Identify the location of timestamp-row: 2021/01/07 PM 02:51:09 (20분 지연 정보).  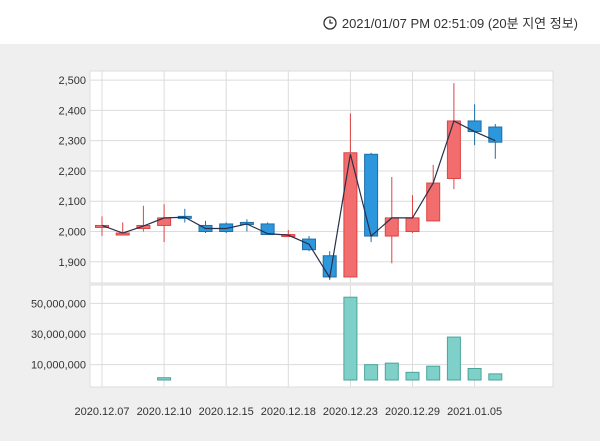
(450, 22).